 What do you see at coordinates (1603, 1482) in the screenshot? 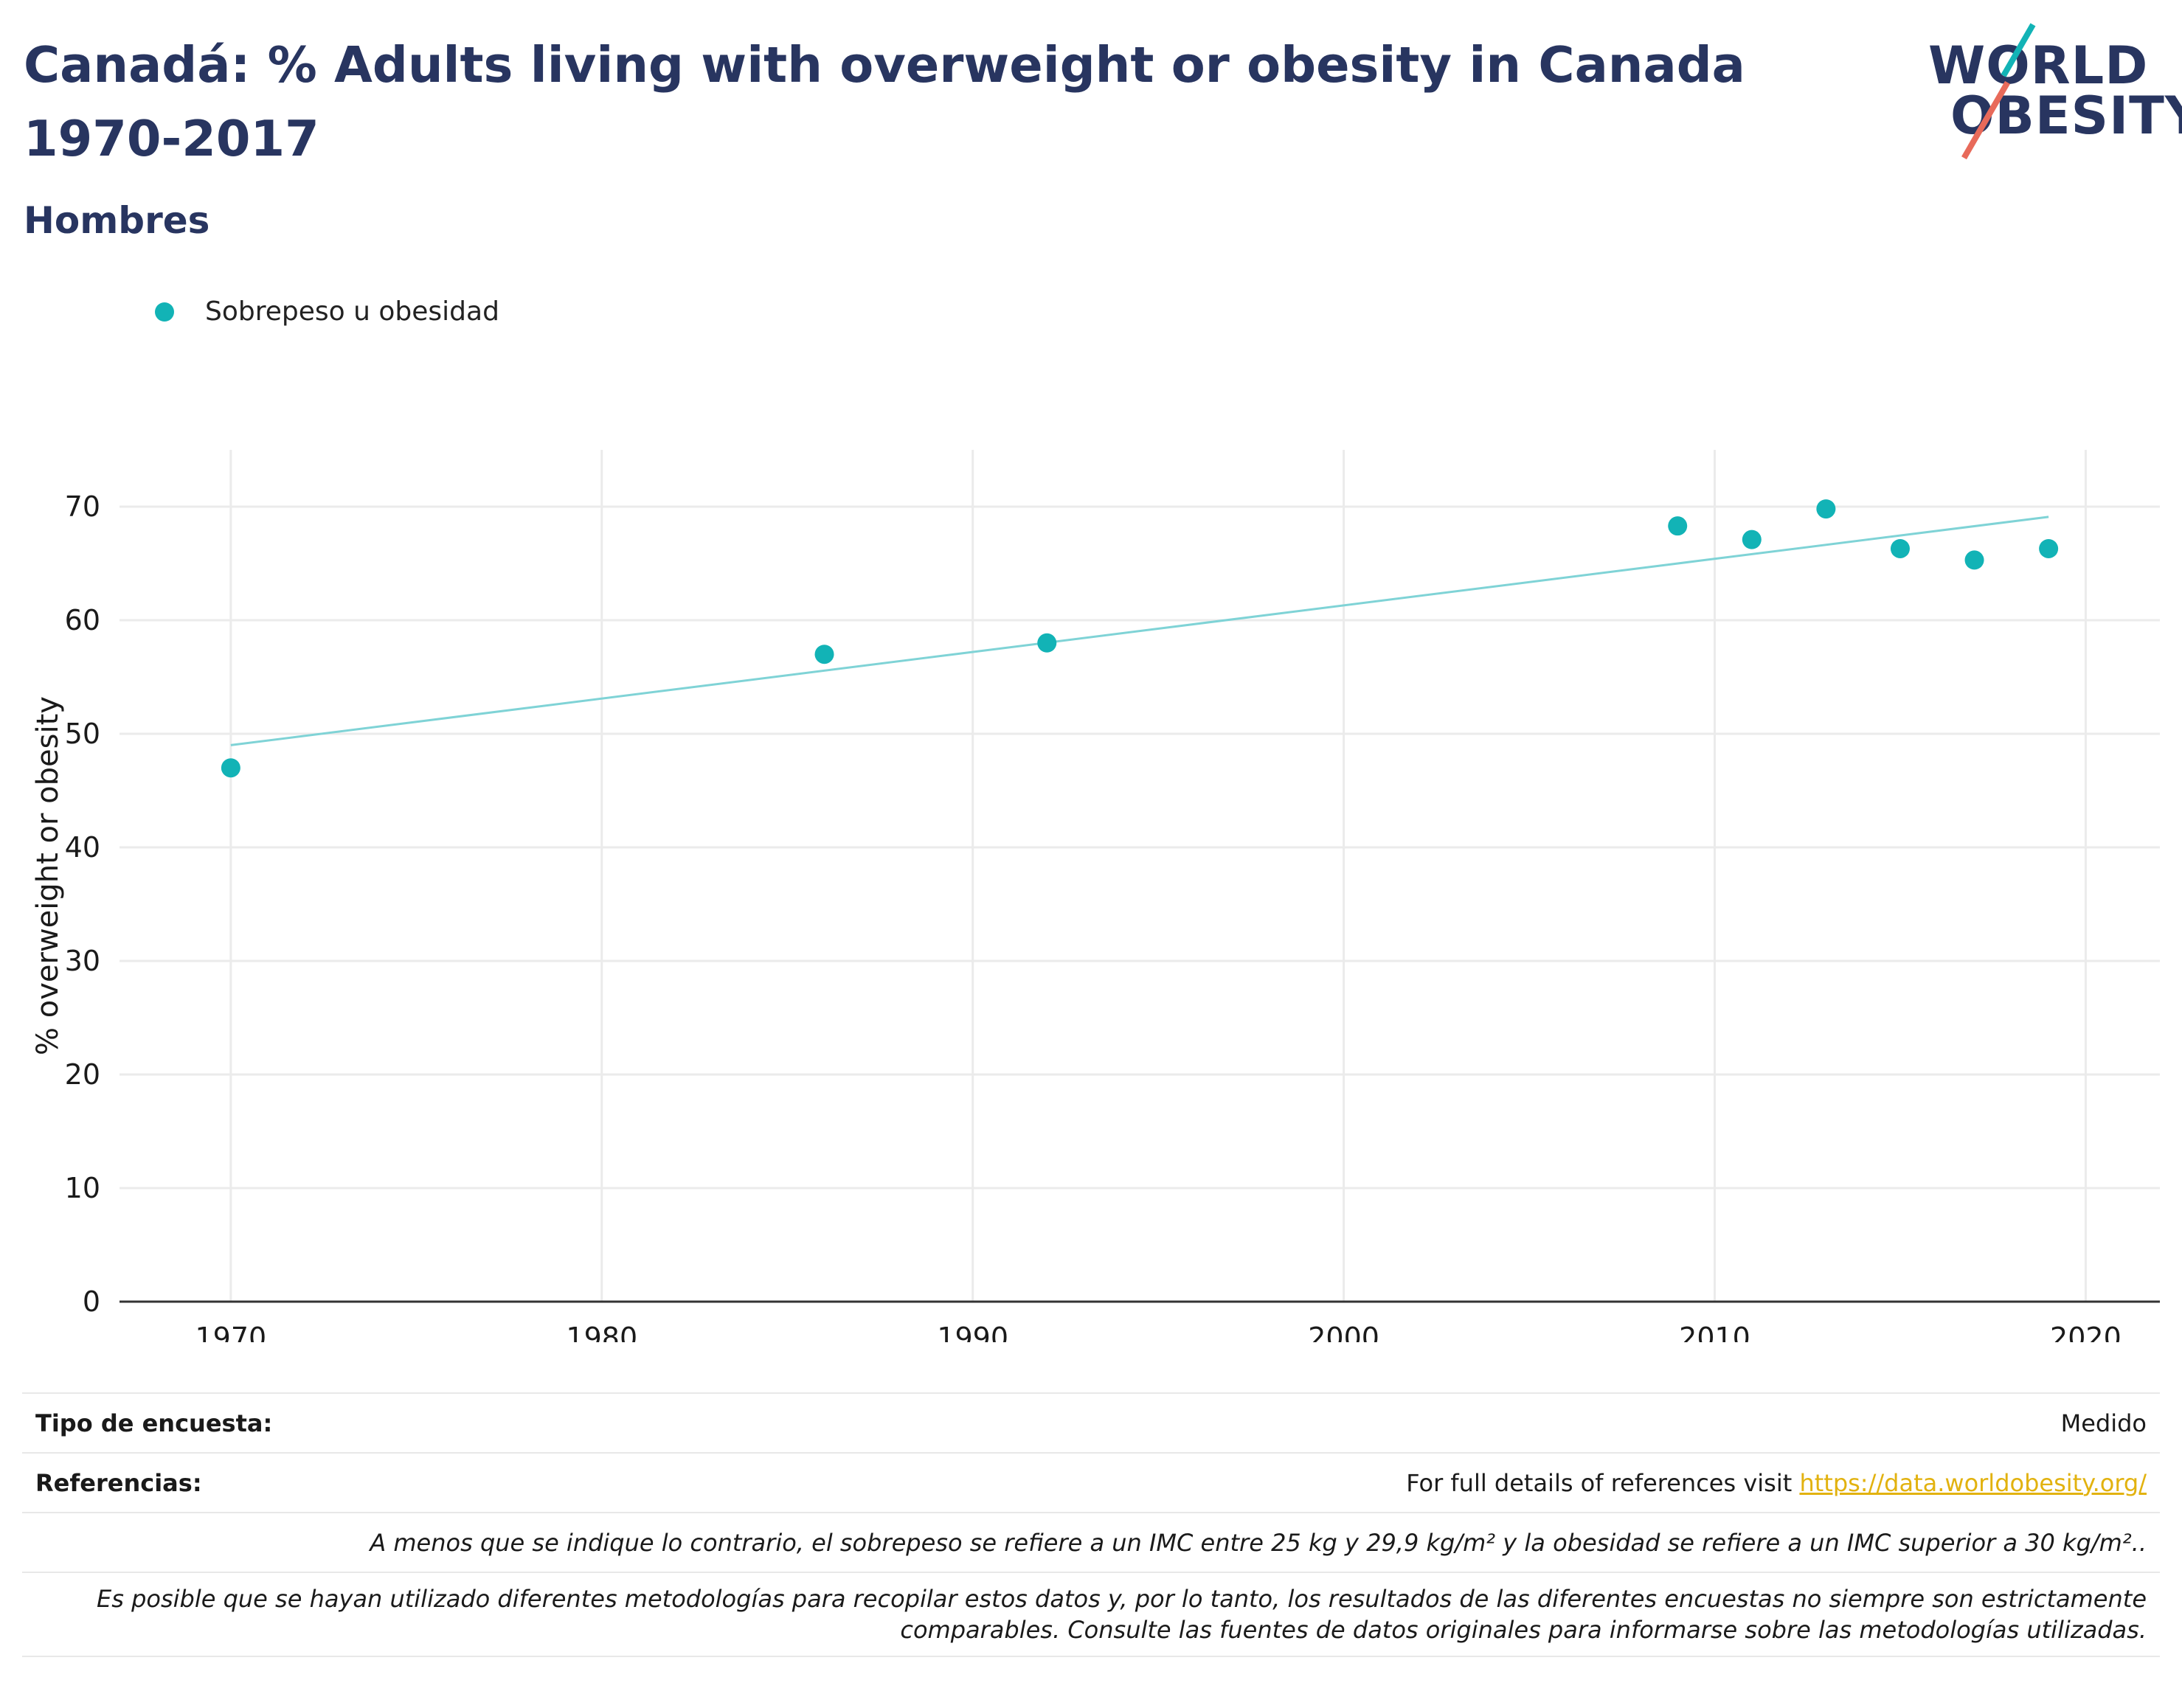
I see `references-text: For full details of references visit` at bounding box center [1603, 1482].